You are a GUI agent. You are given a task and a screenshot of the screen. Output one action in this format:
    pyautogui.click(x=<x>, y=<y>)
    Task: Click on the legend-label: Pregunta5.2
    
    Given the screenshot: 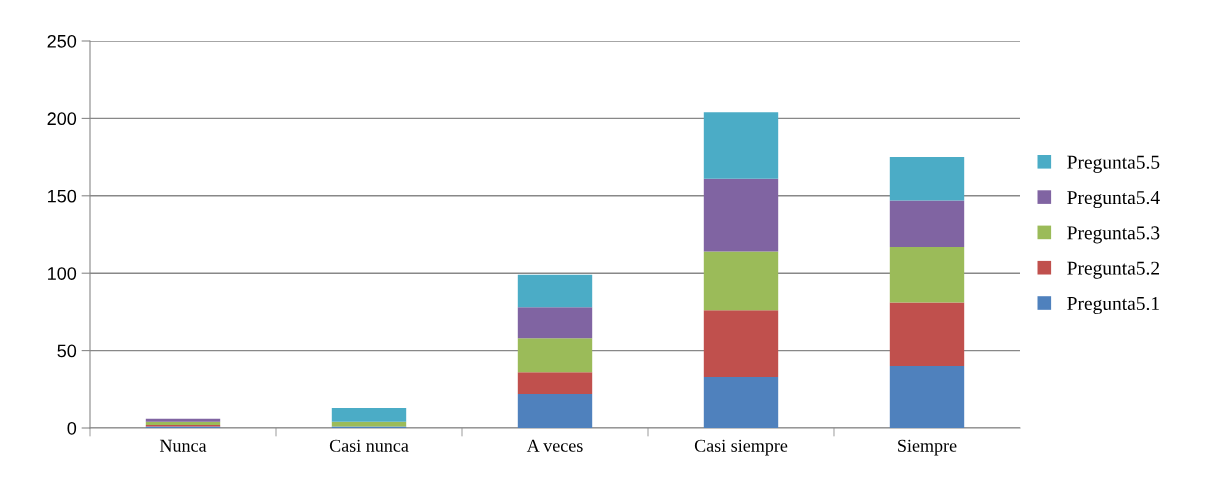 What is the action you would take?
    pyautogui.click(x=1113, y=270)
    